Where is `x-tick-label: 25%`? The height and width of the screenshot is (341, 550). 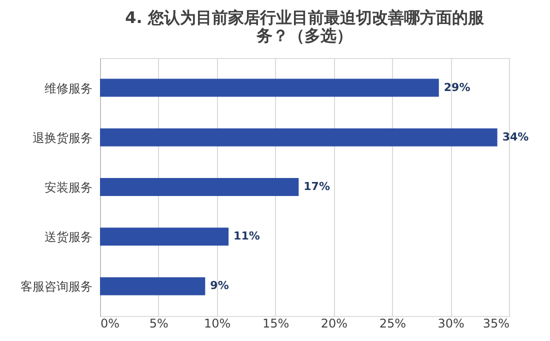 x-tick-label: 25% is located at coordinates (392, 323).